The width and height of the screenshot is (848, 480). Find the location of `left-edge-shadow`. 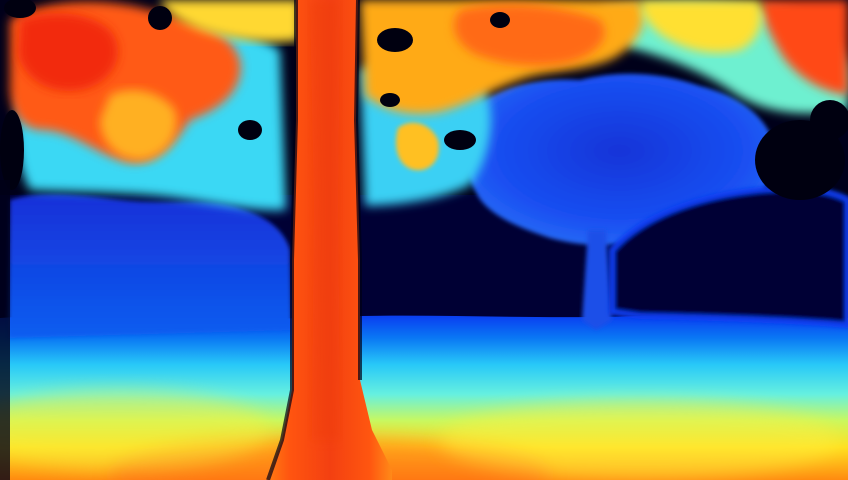

left-edge-shadow is located at coordinates (5, 330).